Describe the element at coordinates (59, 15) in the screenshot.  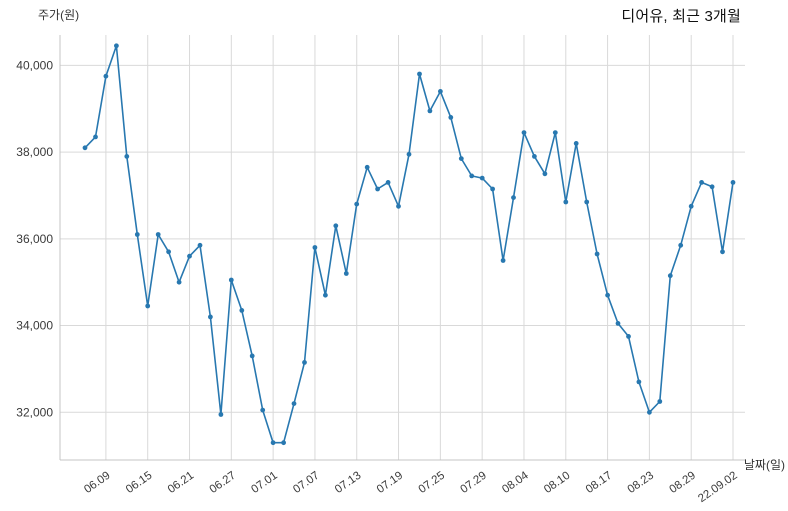
I see `y-axis-label: 주가(원)` at that location.